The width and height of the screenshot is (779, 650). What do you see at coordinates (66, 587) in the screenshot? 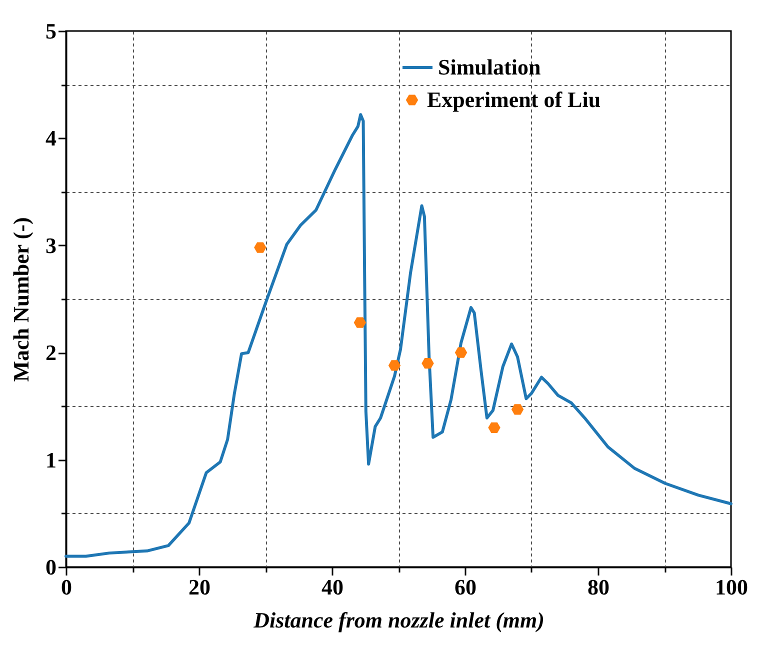
I see `x-tick-label: 0` at bounding box center [66, 587].